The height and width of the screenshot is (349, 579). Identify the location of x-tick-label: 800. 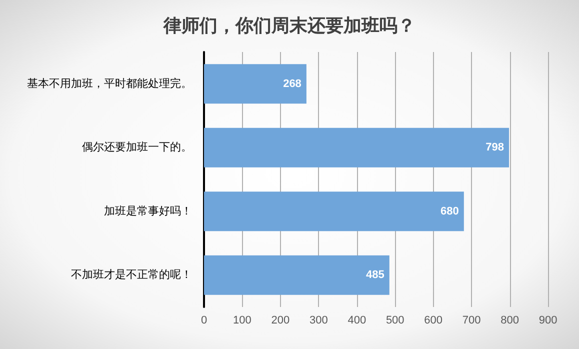
(509, 320).